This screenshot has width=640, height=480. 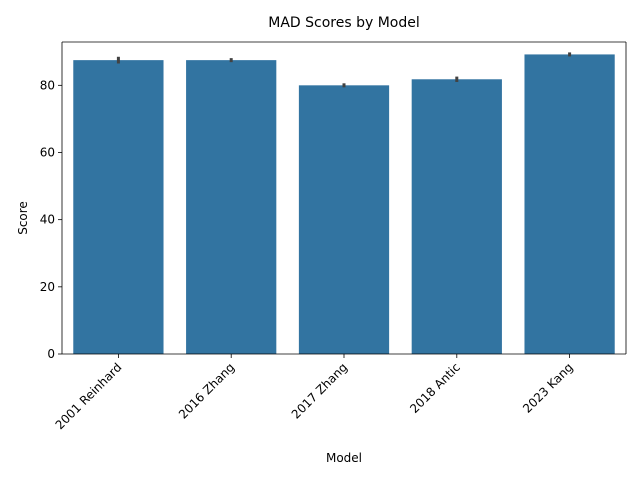 What do you see at coordinates (47, 85) in the screenshot?
I see `y-tick-label-80: 80` at bounding box center [47, 85].